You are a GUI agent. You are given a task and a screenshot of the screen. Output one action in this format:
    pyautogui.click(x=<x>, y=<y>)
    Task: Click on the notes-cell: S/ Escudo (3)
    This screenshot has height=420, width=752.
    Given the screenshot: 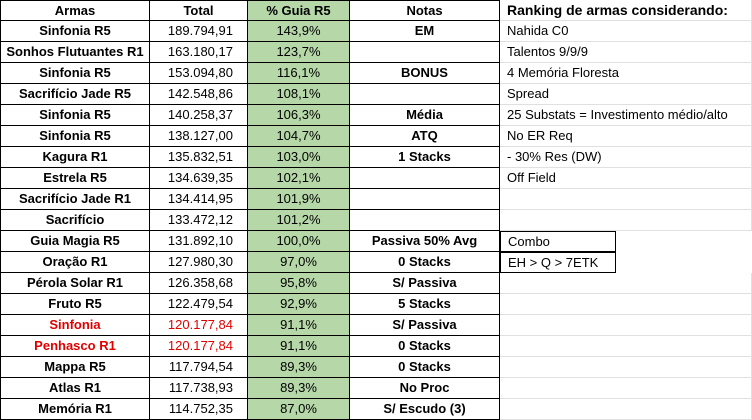 What is the action you would take?
    pyautogui.click(x=425, y=409)
    